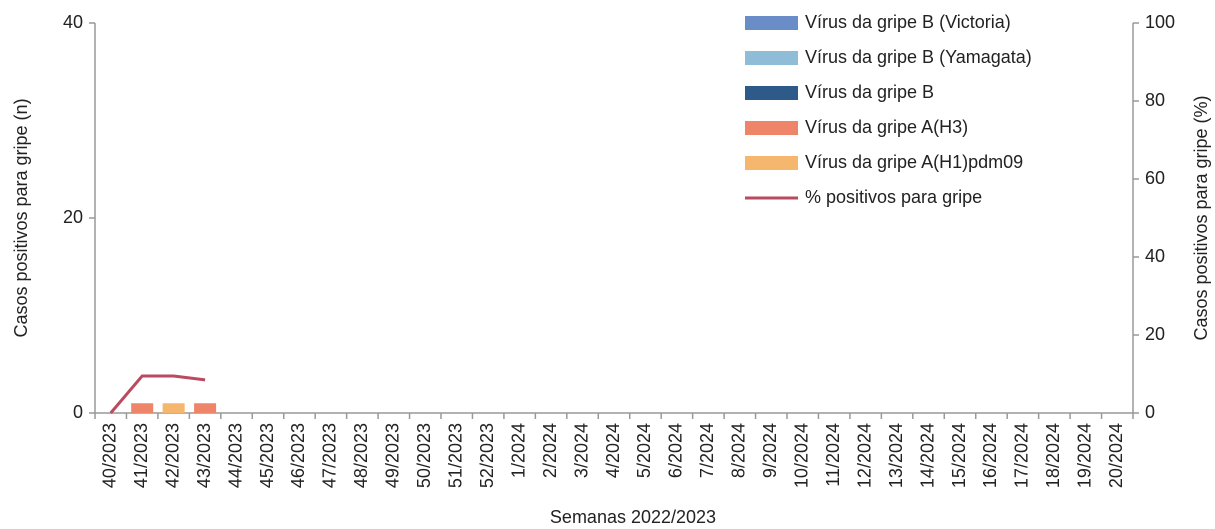  Describe the element at coordinates (424, 455) in the screenshot. I see `x-tick-label: 50/2023` at that location.